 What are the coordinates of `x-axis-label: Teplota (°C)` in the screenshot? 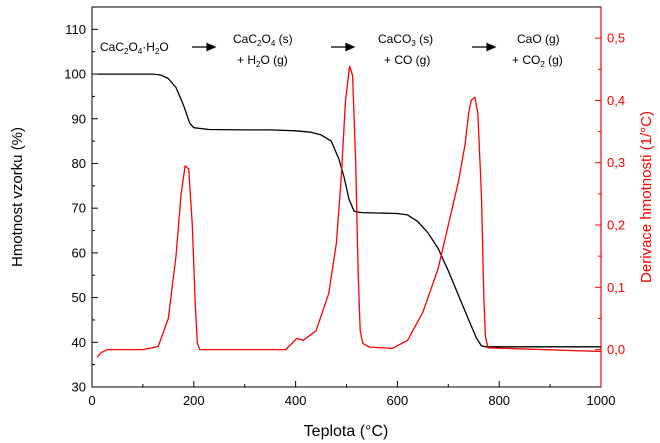 It's located at (346, 431).